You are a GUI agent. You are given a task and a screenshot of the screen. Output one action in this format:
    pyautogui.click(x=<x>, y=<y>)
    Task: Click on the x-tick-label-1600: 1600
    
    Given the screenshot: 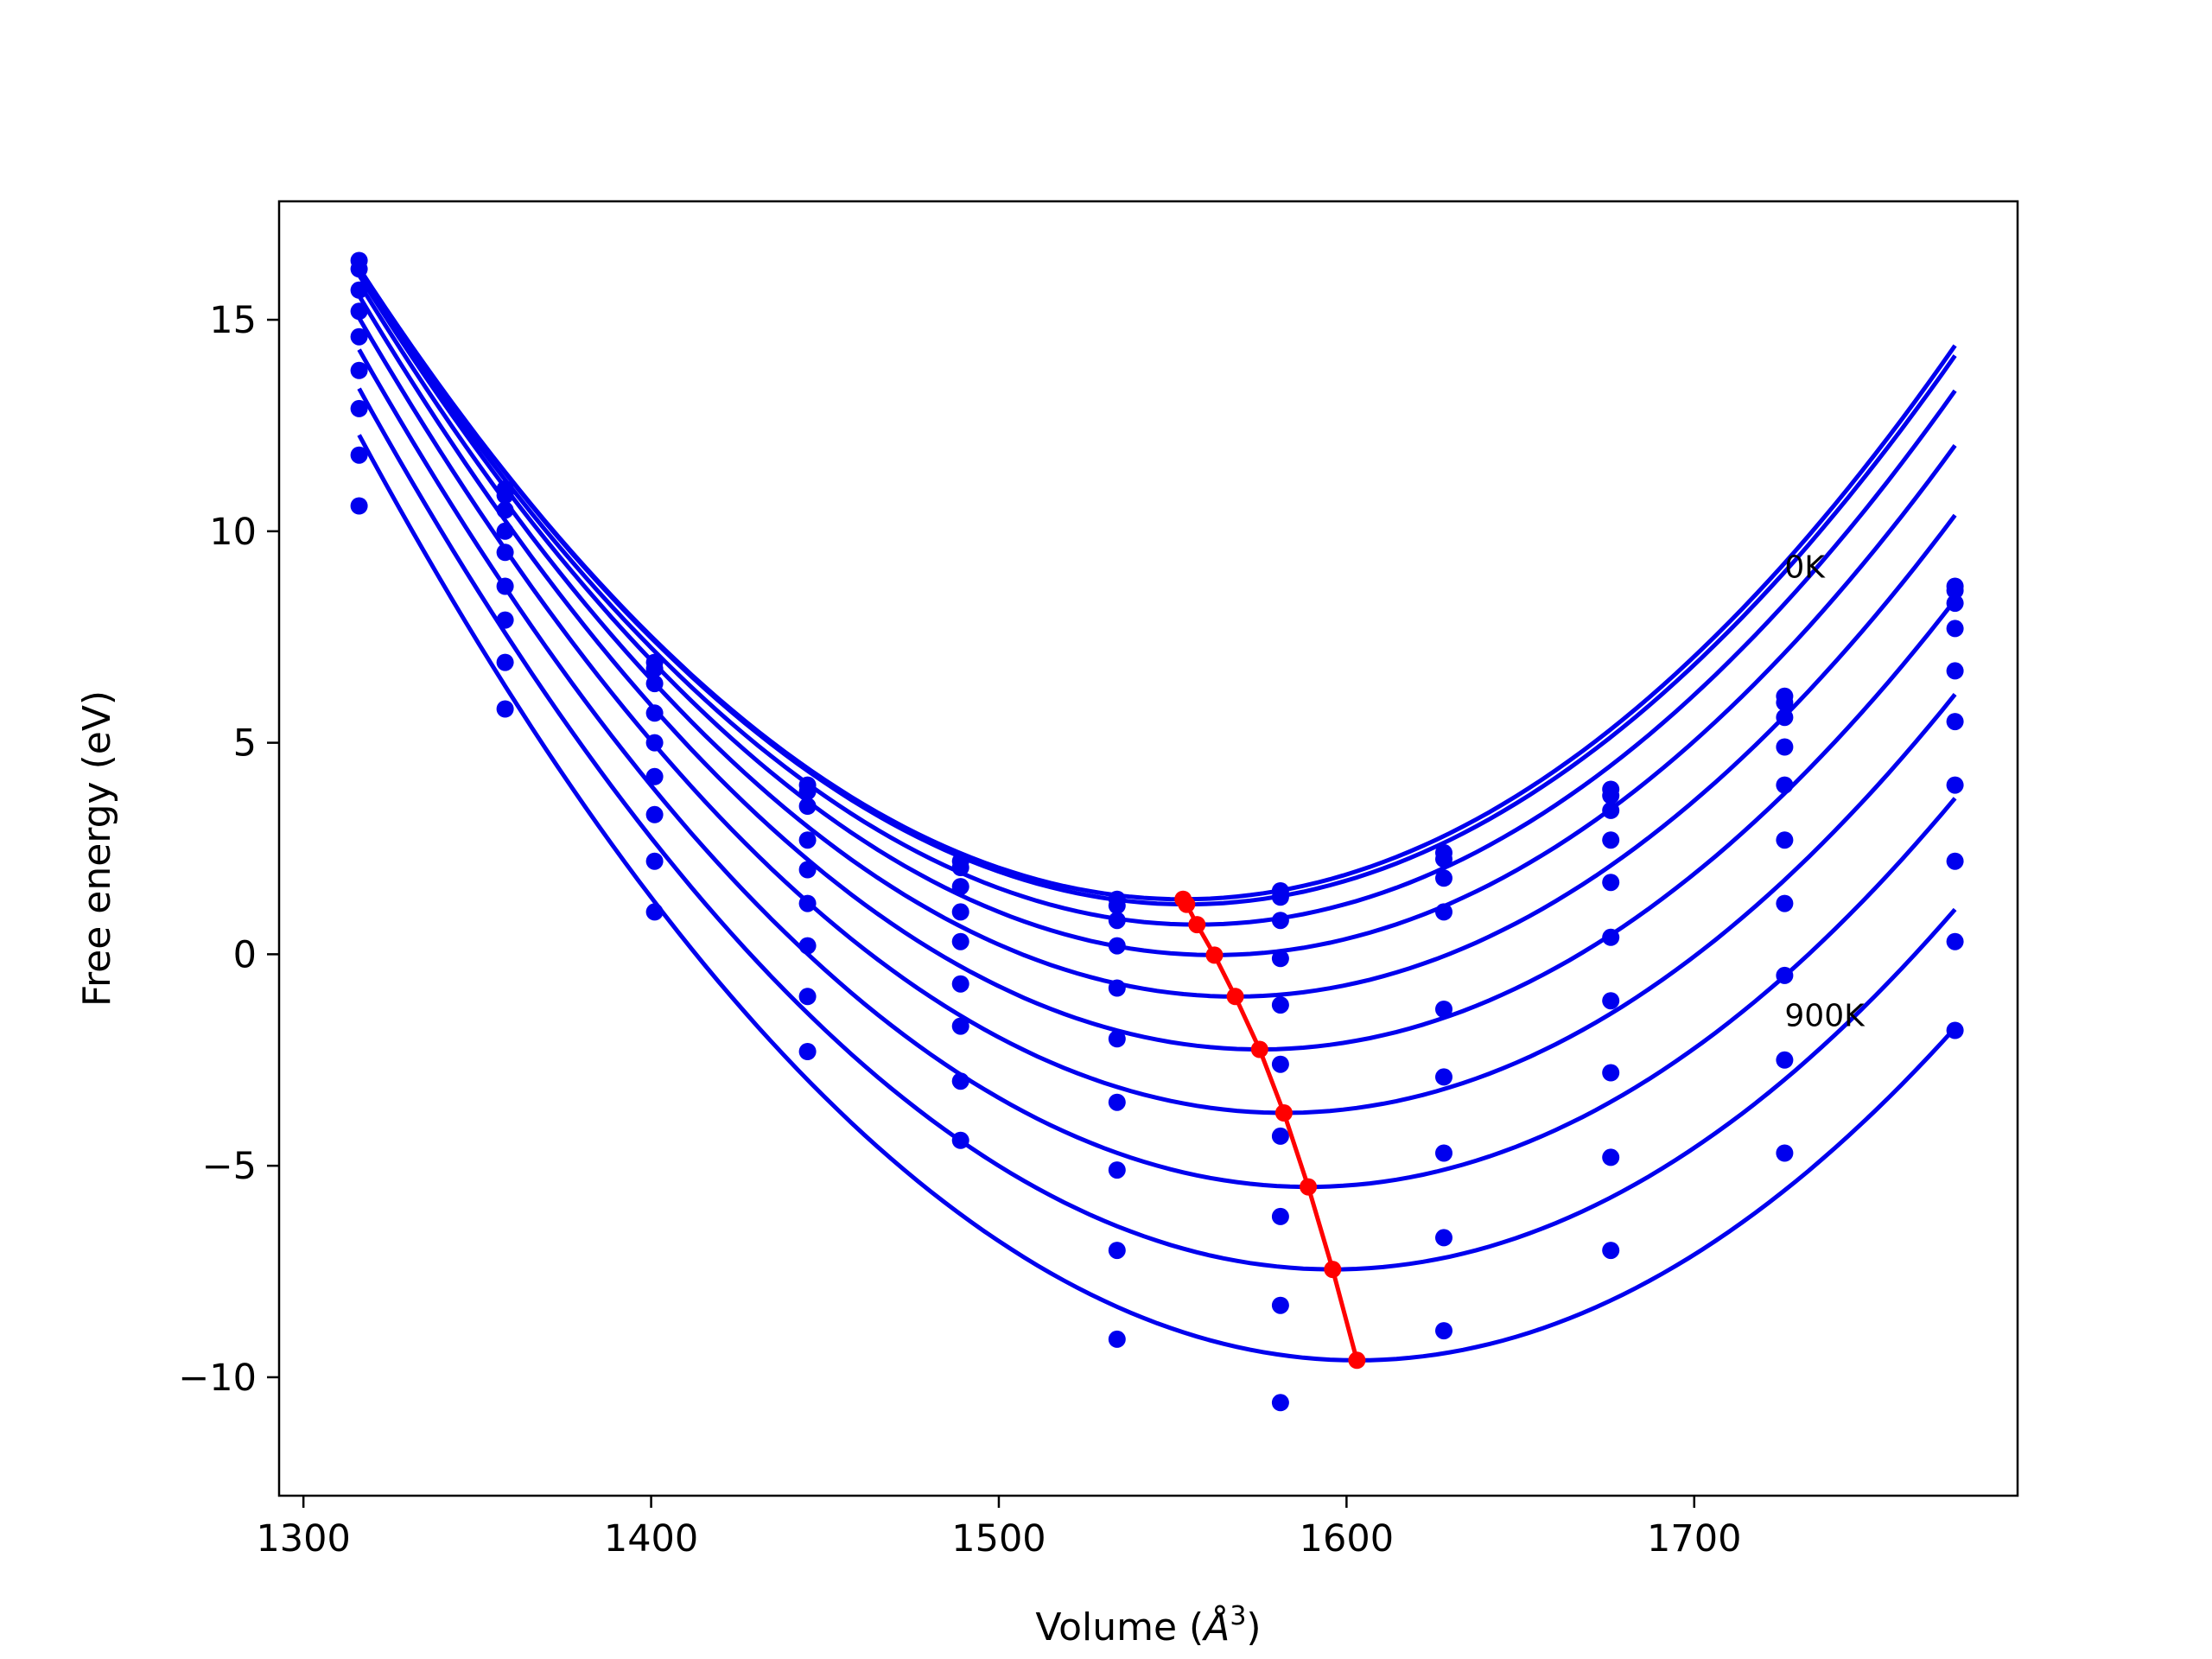 What is the action you would take?
    pyautogui.click(x=1347, y=1538)
    